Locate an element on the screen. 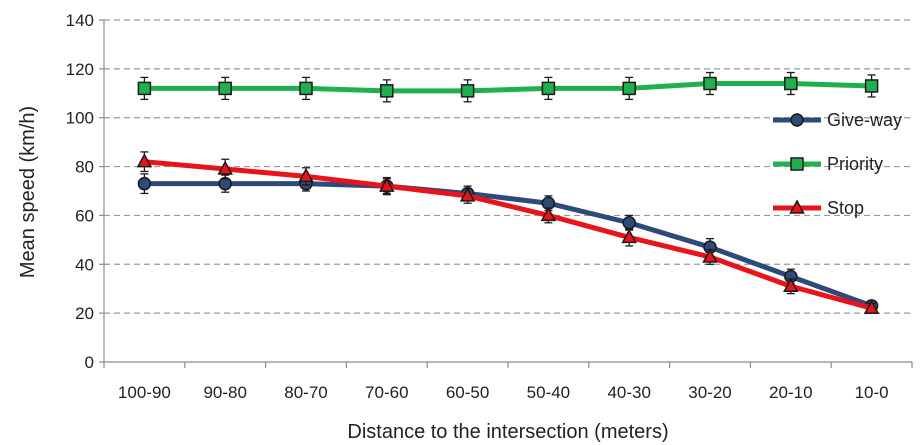  series-line is located at coordinates (508, 87).